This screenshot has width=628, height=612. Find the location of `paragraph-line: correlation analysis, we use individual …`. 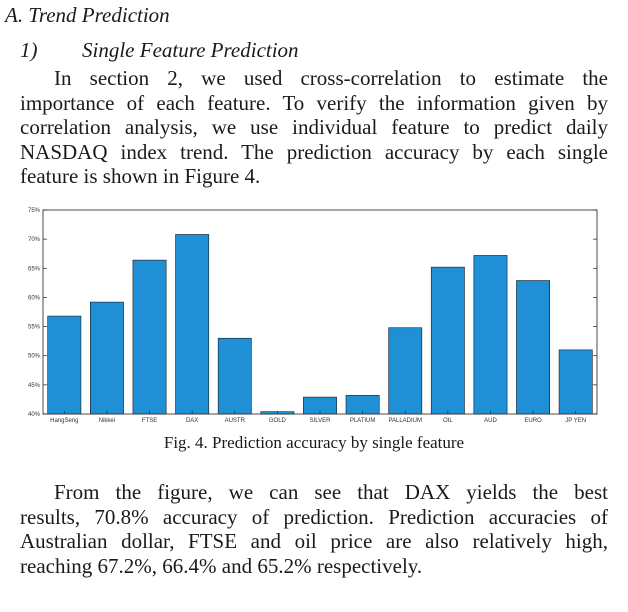

paragraph-line: correlation analysis, we use individual … is located at coordinates (314, 127).